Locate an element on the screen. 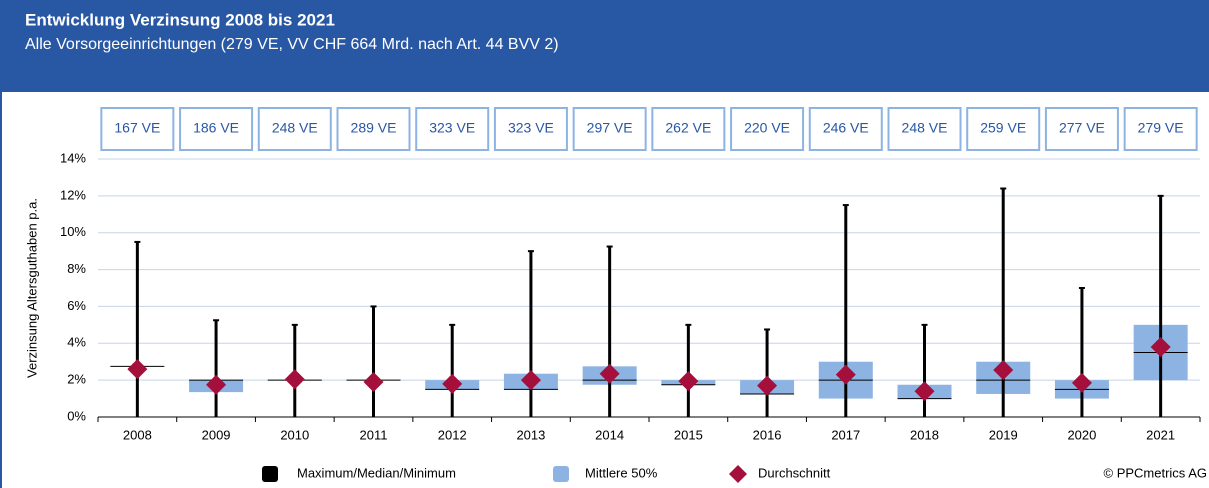 The width and height of the screenshot is (1209, 488). x-tick-label: 2010 is located at coordinates (294, 434).